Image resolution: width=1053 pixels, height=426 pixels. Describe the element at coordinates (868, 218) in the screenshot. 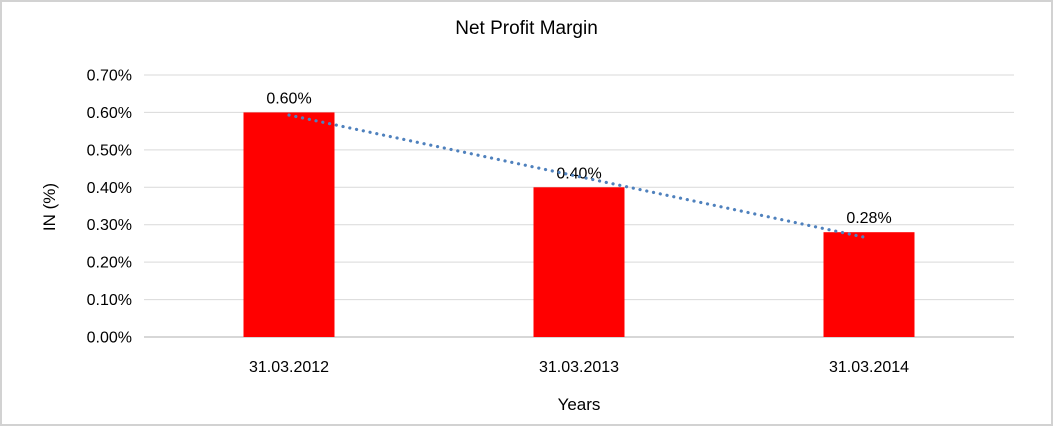

I see `data-label: 0.28%` at that location.